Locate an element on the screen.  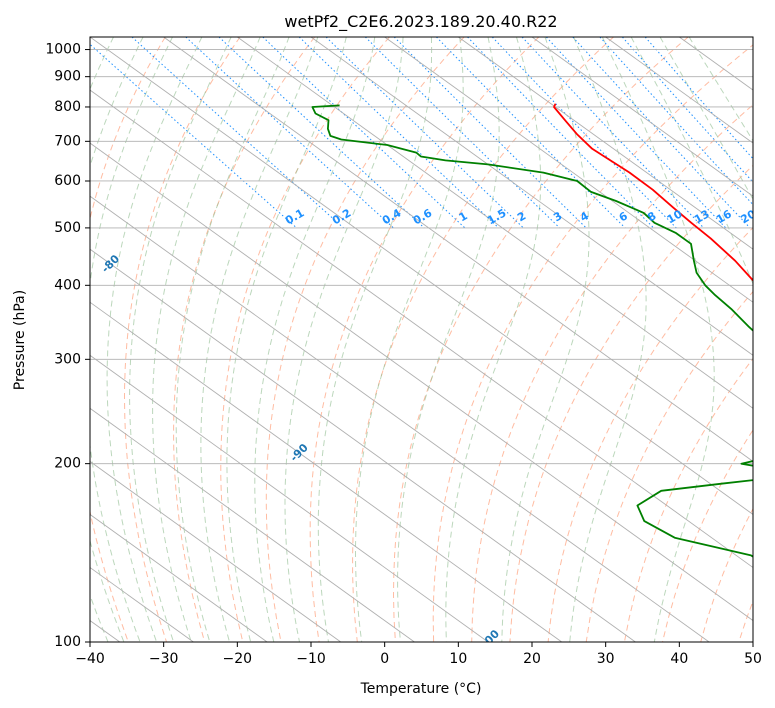
y-tick-label: 800 is located at coordinates (67, 107).